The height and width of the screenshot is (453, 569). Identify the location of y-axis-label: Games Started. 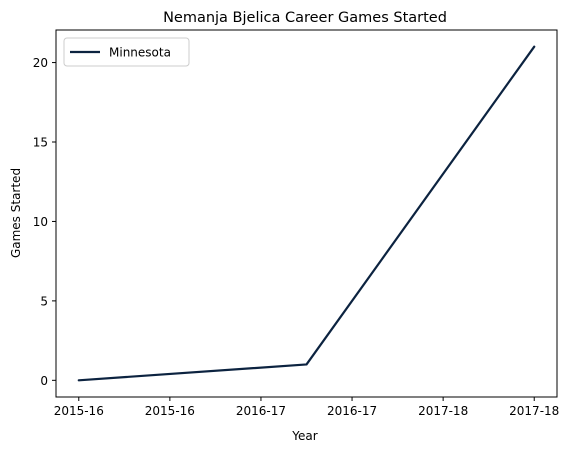
(16, 213).